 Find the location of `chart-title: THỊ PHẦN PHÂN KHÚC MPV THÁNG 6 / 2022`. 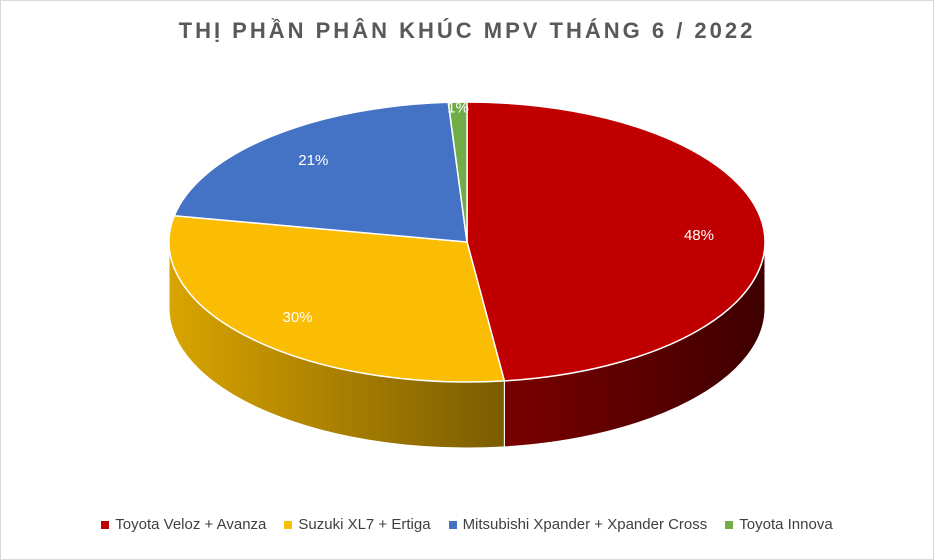

chart-title: THỊ PHẦN PHÂN KHÚC MPV THÁNG 6 / 2022 is located at coordinates (467, 30).